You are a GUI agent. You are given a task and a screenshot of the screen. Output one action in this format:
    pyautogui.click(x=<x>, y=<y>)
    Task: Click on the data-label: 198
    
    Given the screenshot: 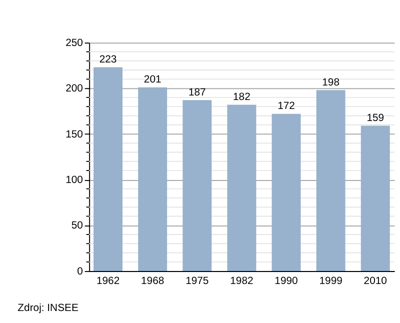 What is the action you would take?
    pyautogui.click(x=331, y=82)
    